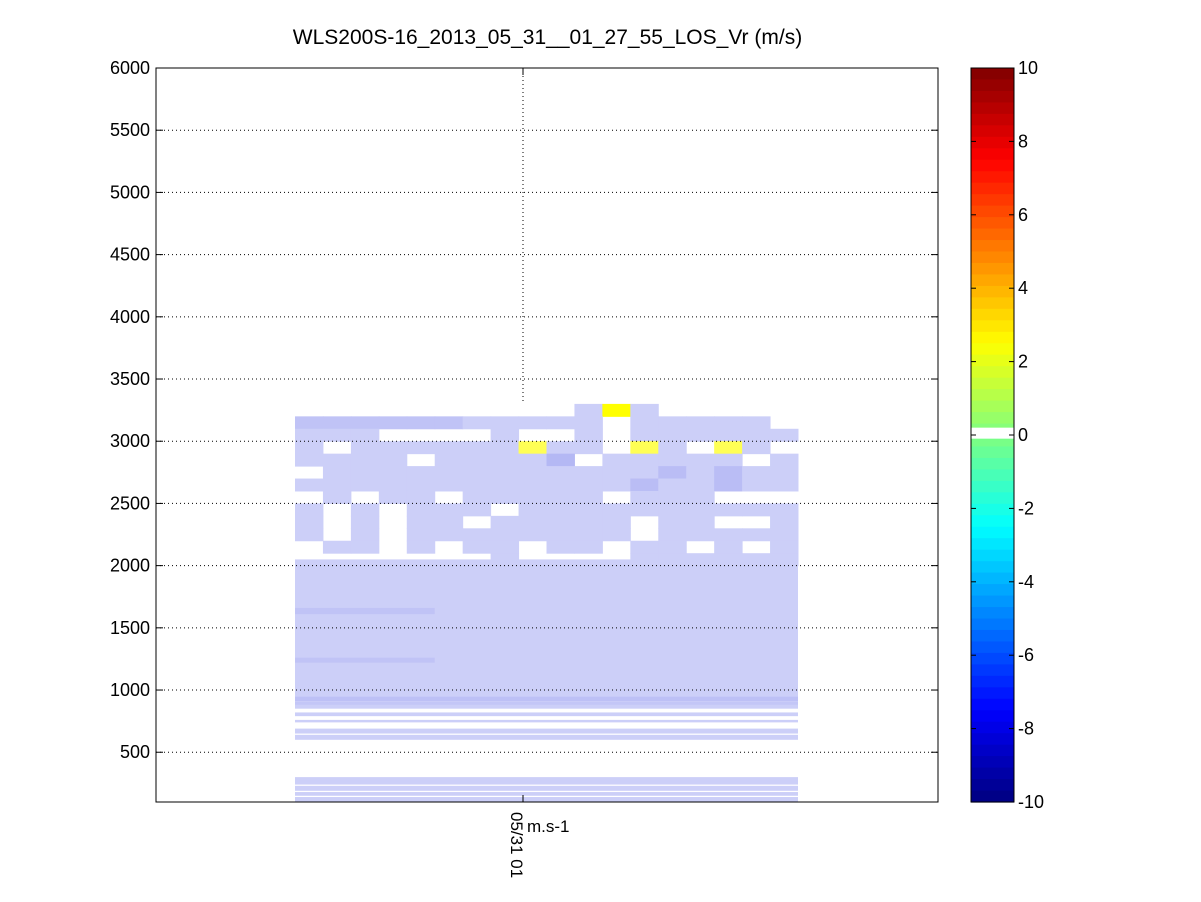 The height and width of the screenshot is (902, 1201). Describe the element at coordinates (1028, 68) in the screenshot. I see `colorbar-tick-label: 10` at that location.